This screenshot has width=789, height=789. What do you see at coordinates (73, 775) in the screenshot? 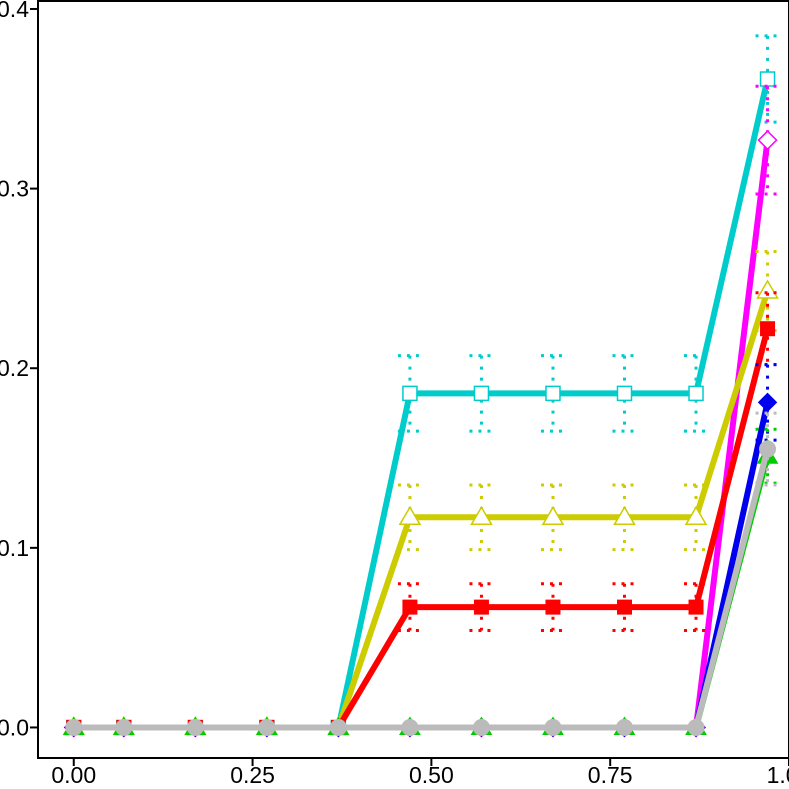
I see `x-tick-label: 0.00` at bounding box center [73, 775].